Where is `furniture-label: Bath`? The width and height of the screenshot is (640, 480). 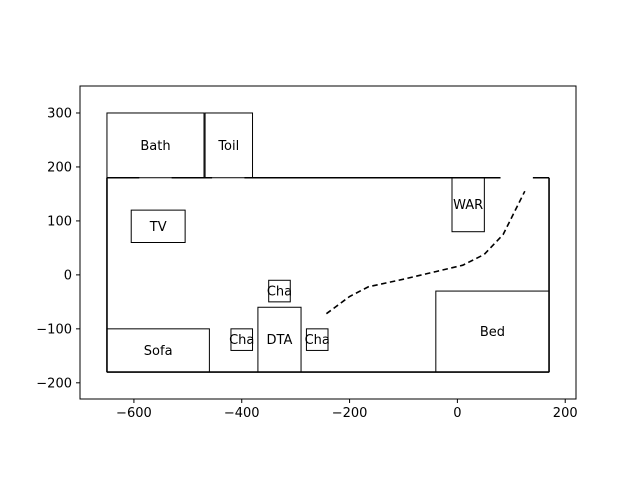 furniture-label: Bath is located at coordinates (155, 146).